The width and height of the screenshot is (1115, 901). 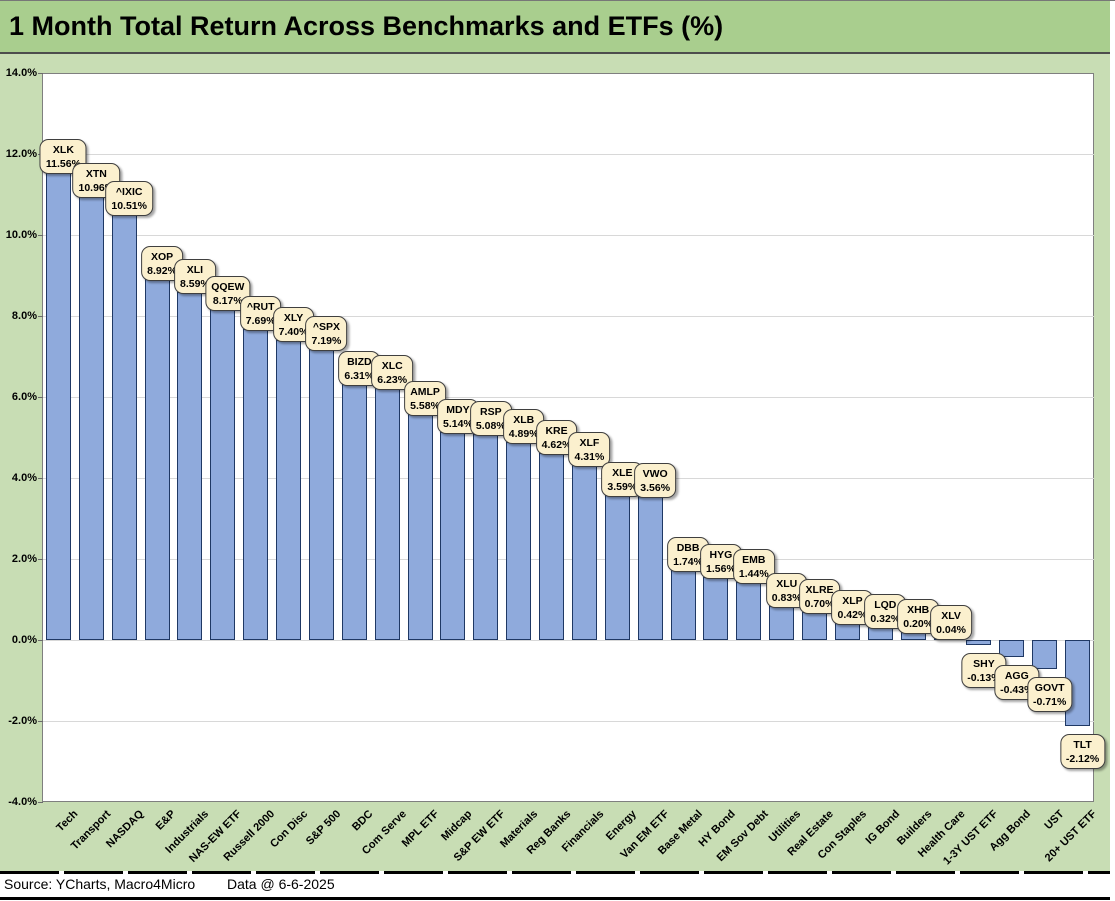 What do you see at coordinates (556, 430) in the screenshot?
I see `callout-ticker: KRE` at bounding box center [556, 430].